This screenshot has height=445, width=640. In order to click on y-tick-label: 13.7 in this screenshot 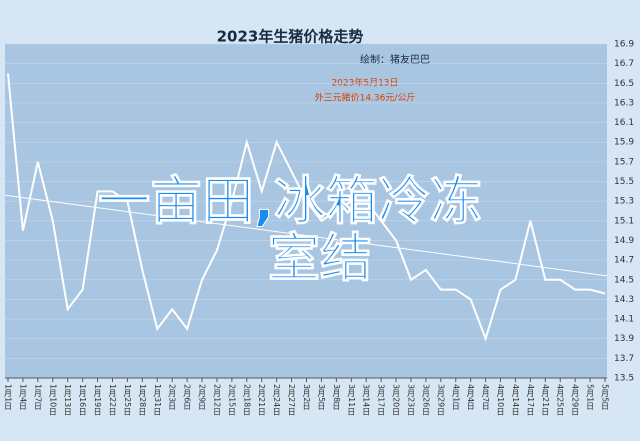, I will do `click(624, 359)`.